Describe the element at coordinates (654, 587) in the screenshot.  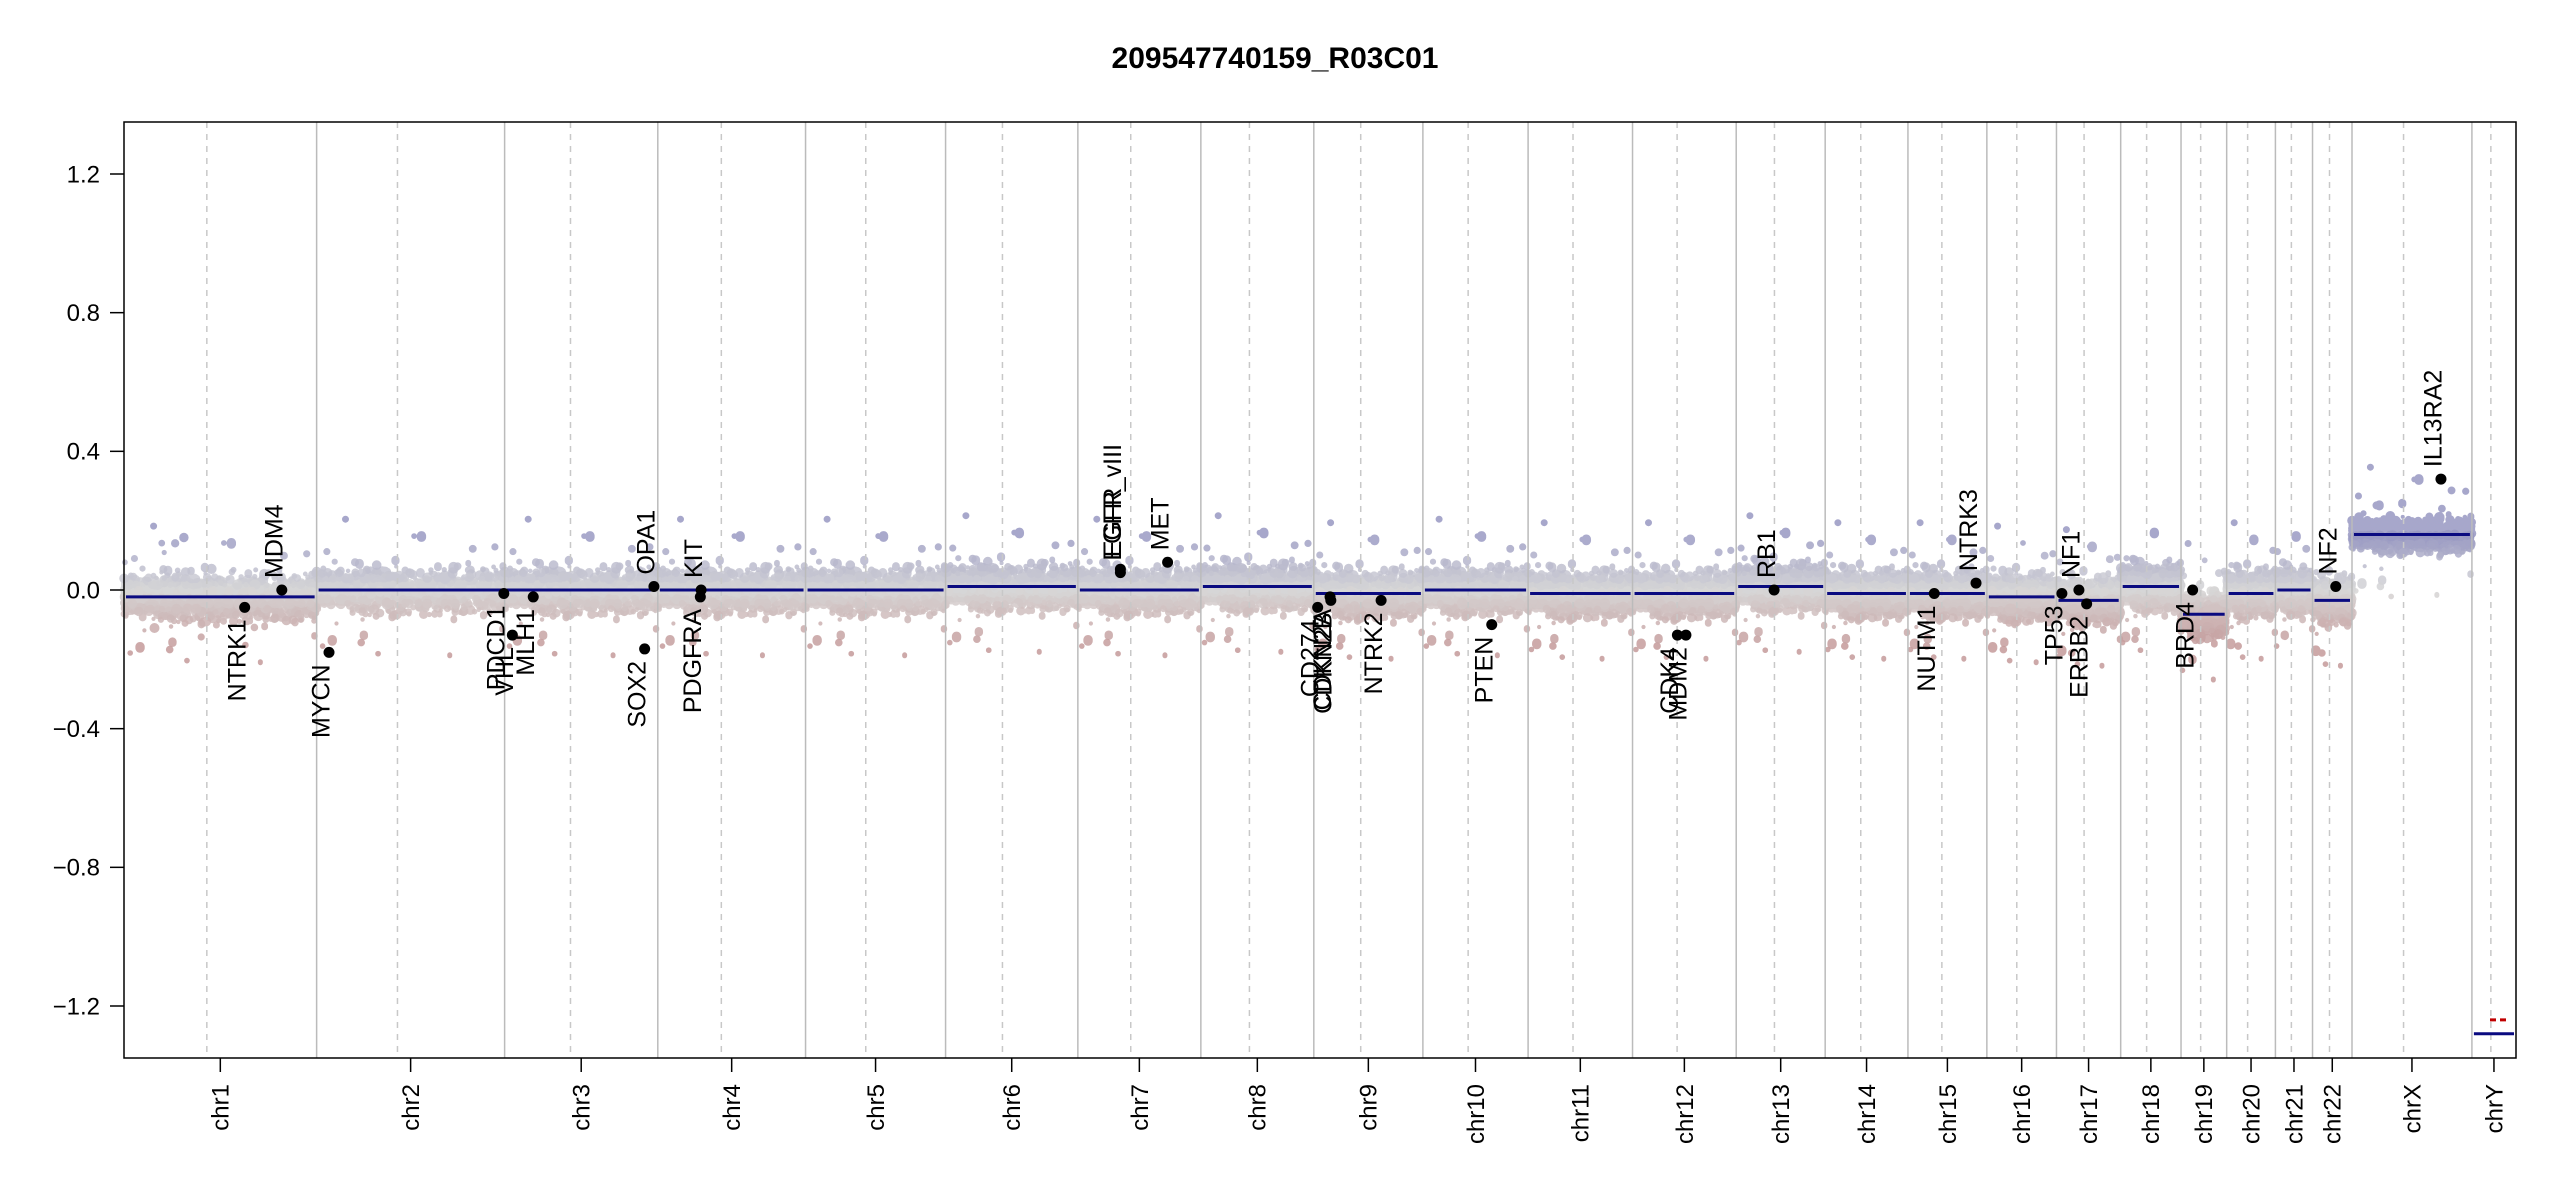
I see `gene-marker-opa1` at that location.